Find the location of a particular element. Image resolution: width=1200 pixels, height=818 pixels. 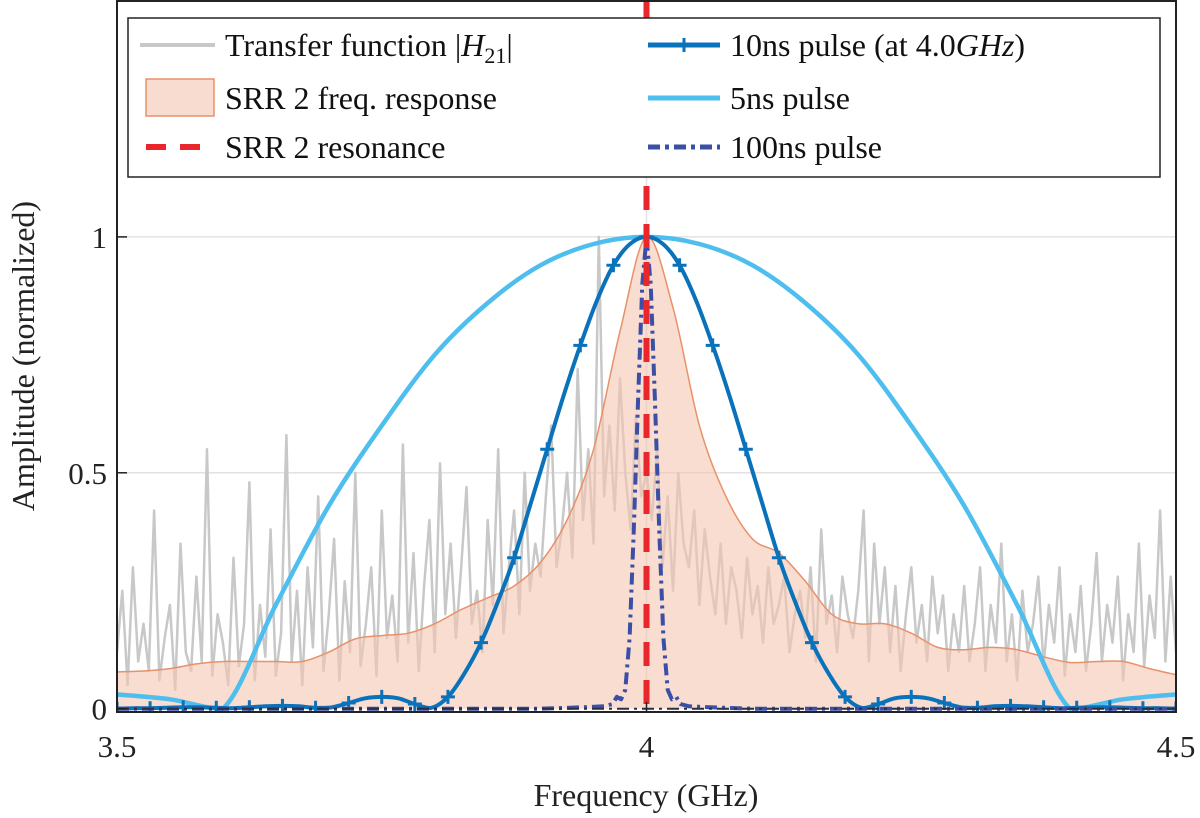

y-tick-label: 1 is located at coordinates (100, 237).